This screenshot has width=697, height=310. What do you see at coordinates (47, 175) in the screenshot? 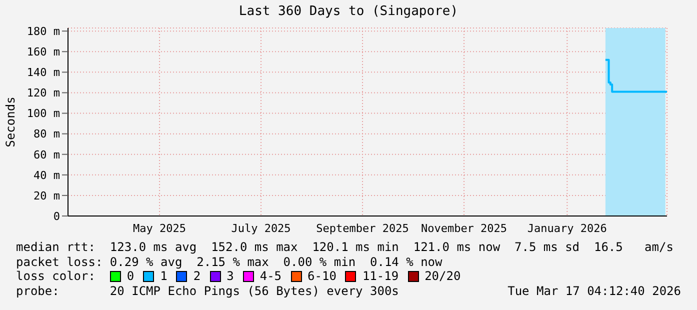
I see `y-tick-label: 40 m` at bounding box center [47, 175].